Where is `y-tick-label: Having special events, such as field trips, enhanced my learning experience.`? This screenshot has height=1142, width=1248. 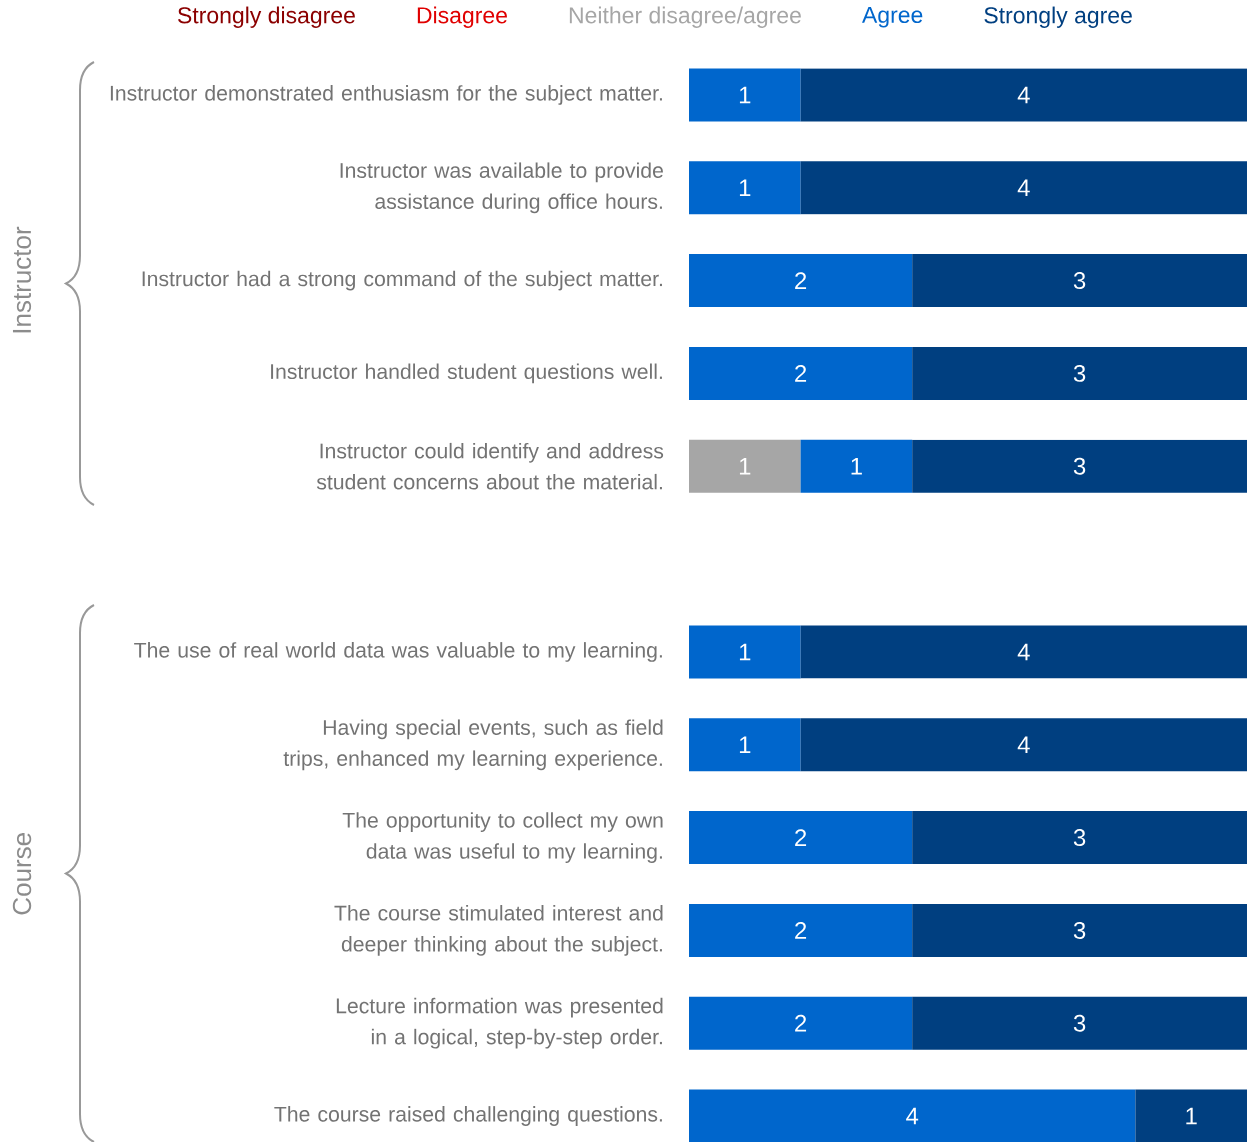 y-tick-label: Having special events, such as field trips, enhanced my learning experience. is located at coordinates (473, 745).